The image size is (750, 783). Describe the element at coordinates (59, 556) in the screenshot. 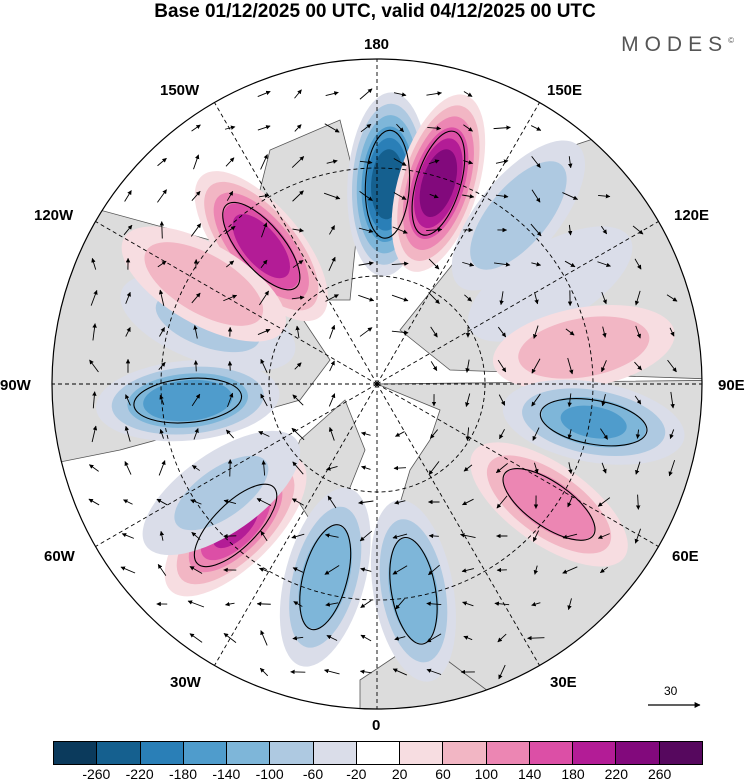

I see `lon-label-60w: 60W` at that location.